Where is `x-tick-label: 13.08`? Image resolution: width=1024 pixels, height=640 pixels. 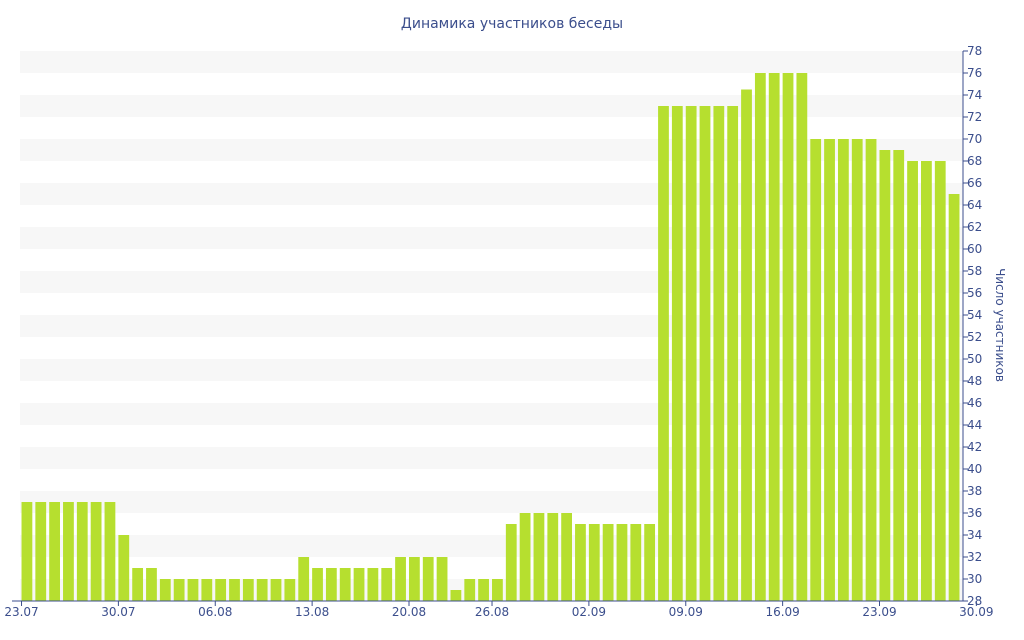
x-tick-label: 13.08 is located at coordinates (312, 612).